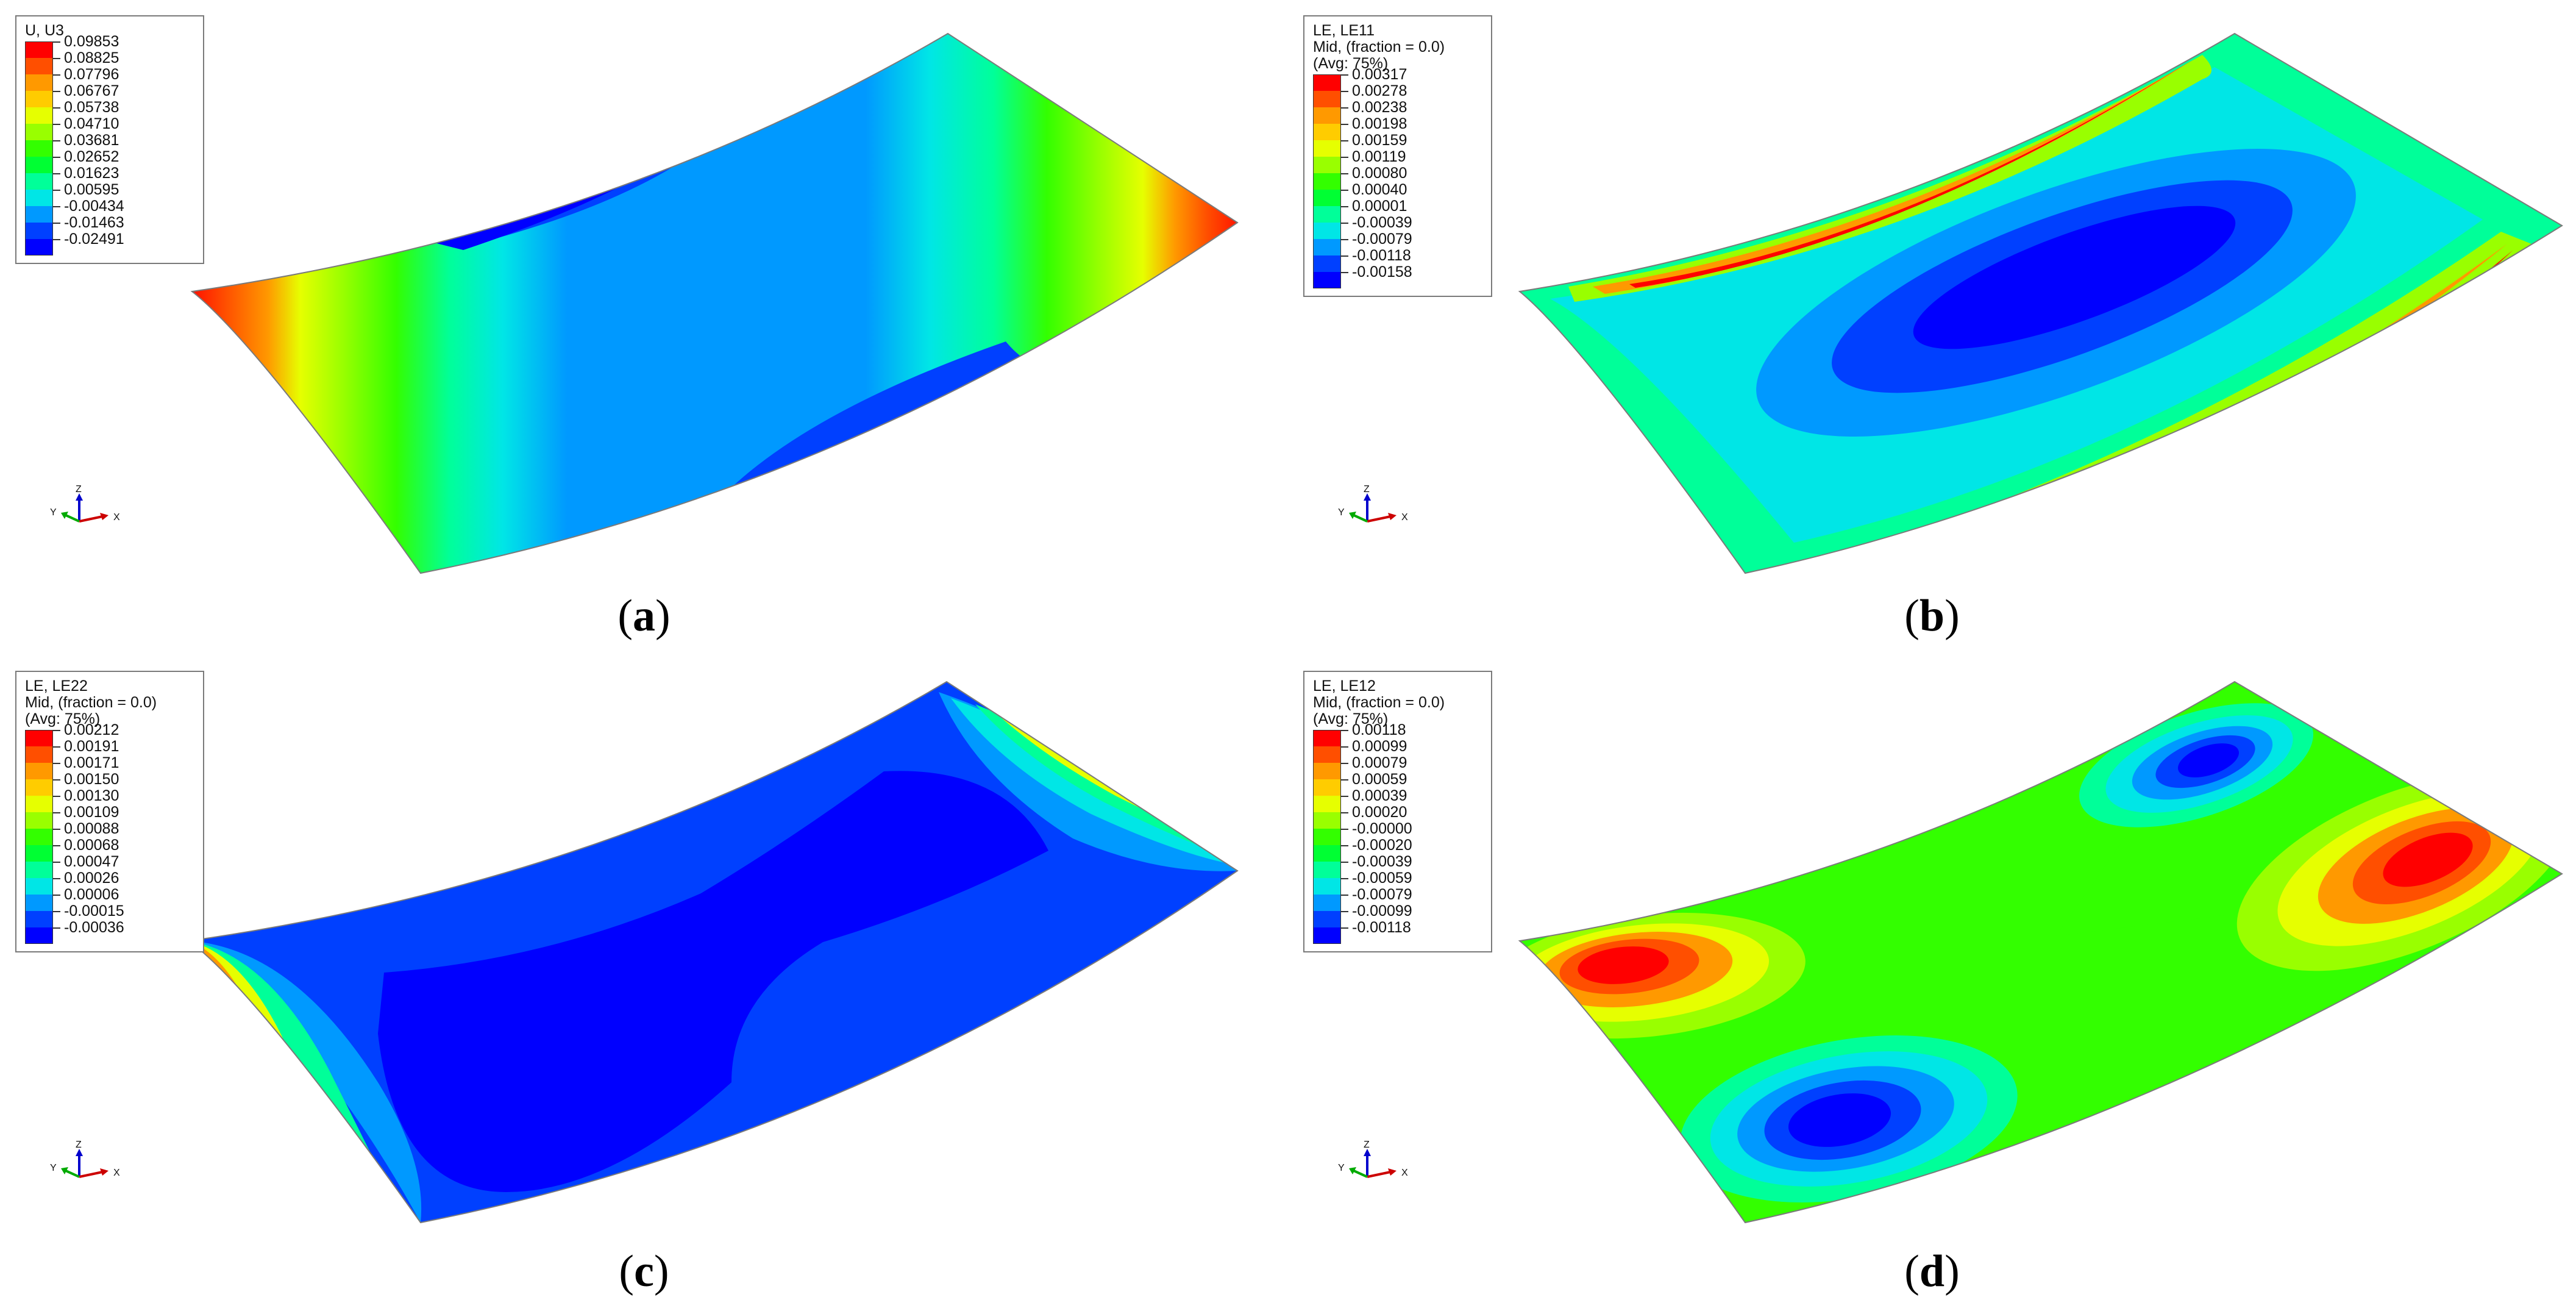  I want to click on legend-value: 0.00001, so click(1379, 207).